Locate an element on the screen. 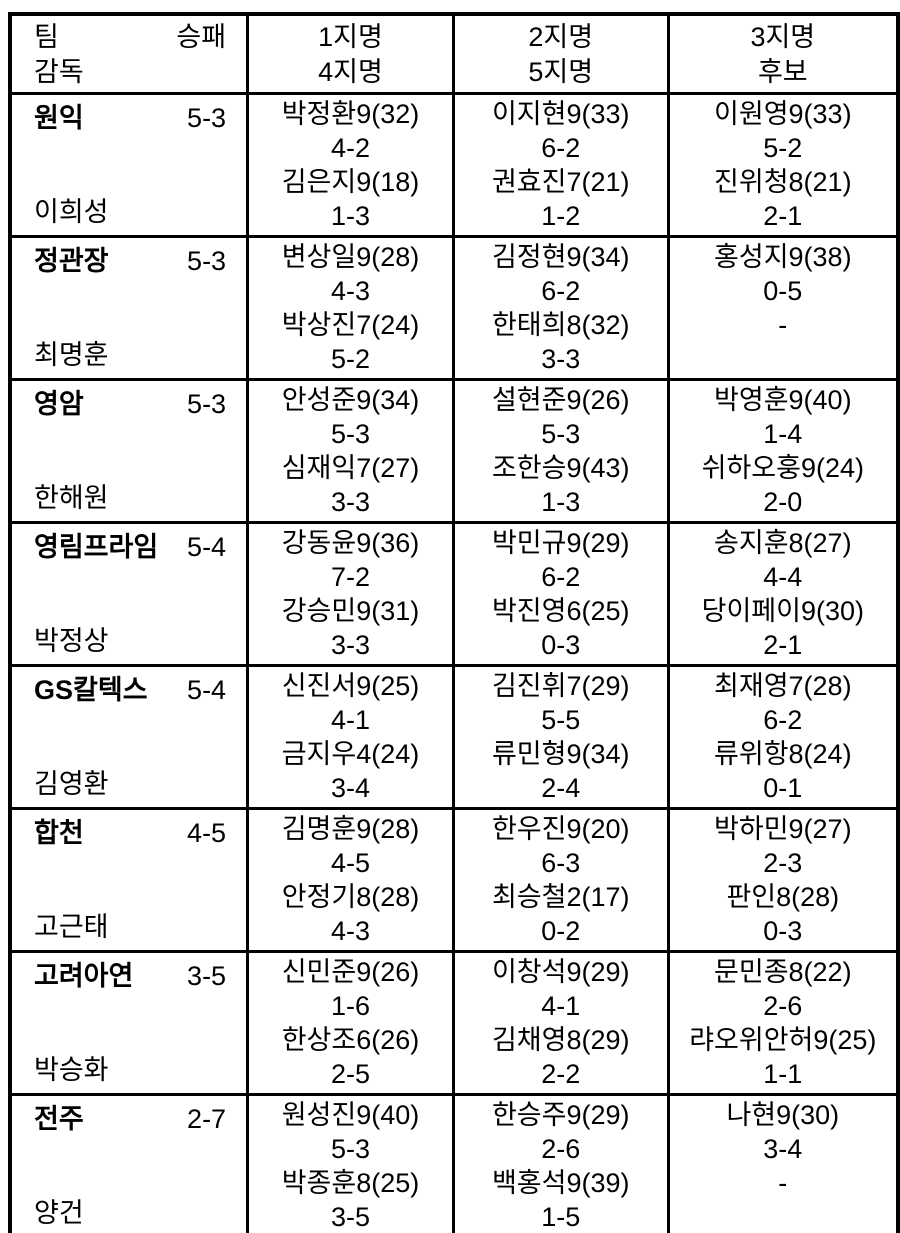  team-name: 고려아연 is located at coordinates (84, 975).